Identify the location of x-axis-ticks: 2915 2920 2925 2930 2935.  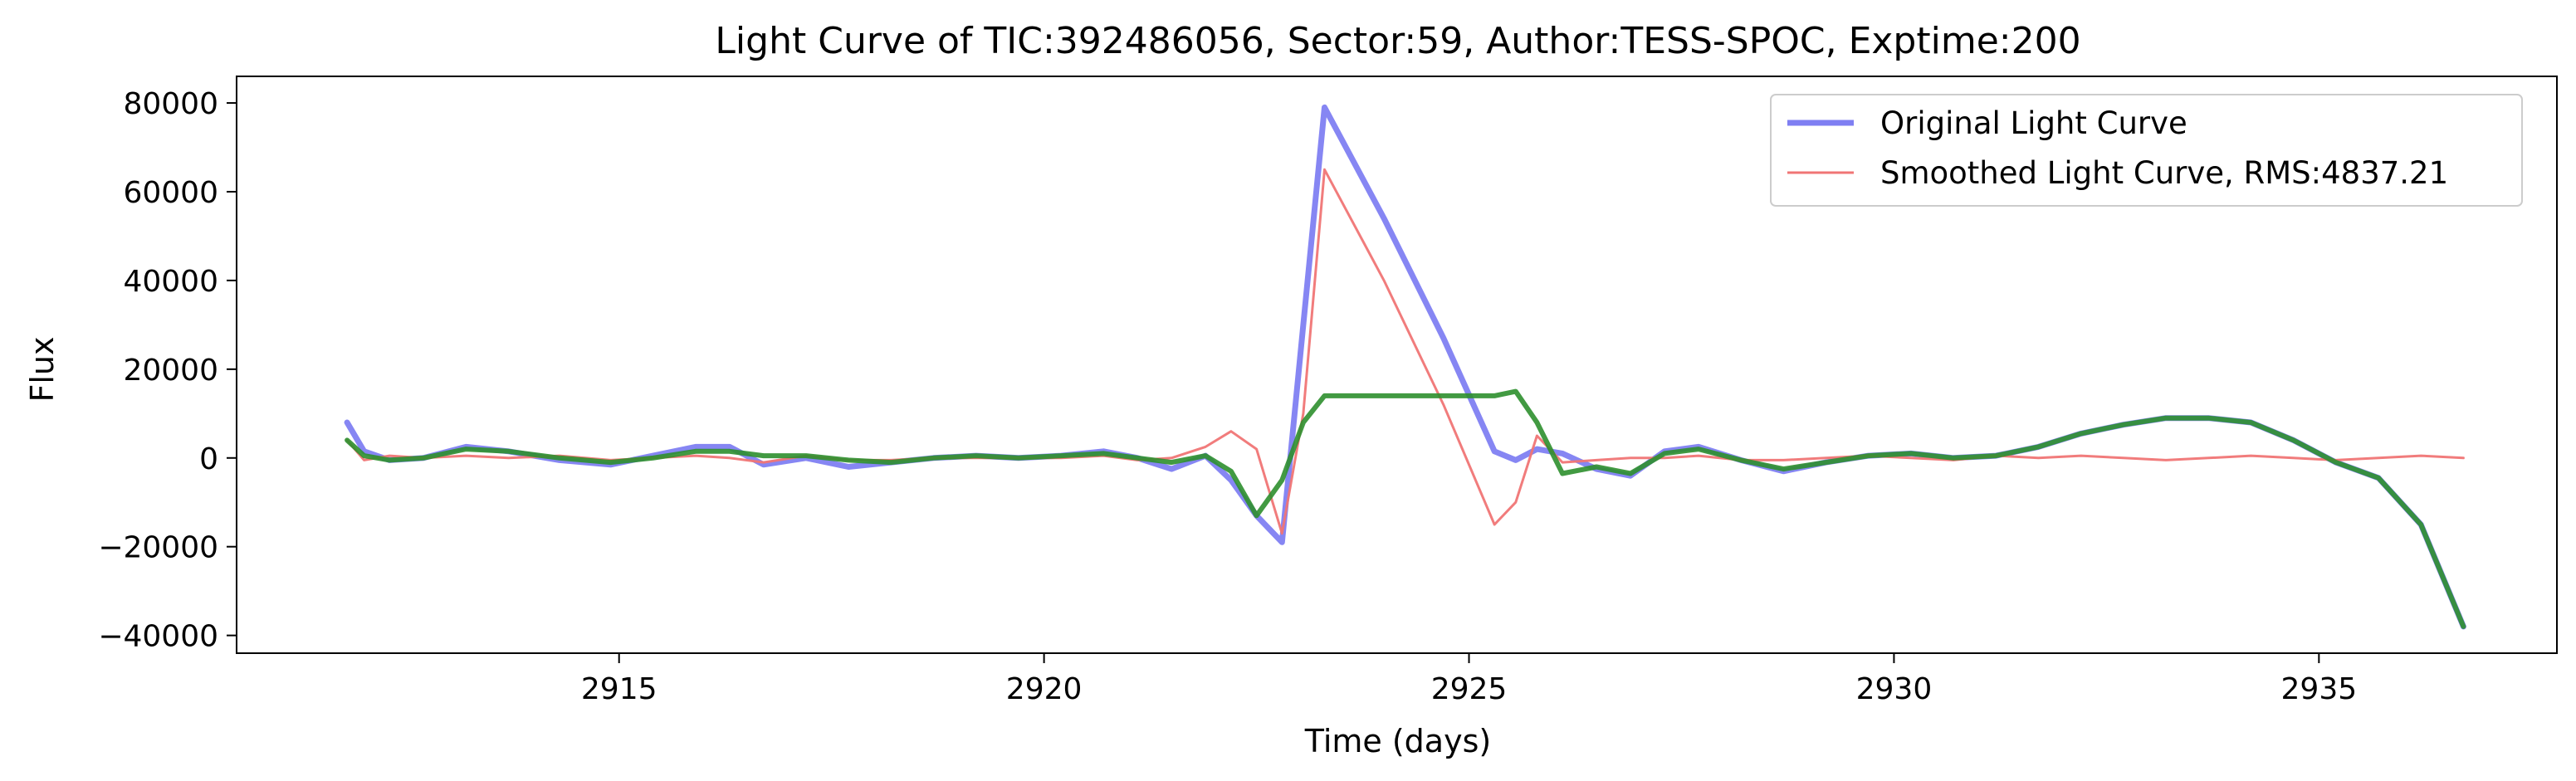
(1469, 679).